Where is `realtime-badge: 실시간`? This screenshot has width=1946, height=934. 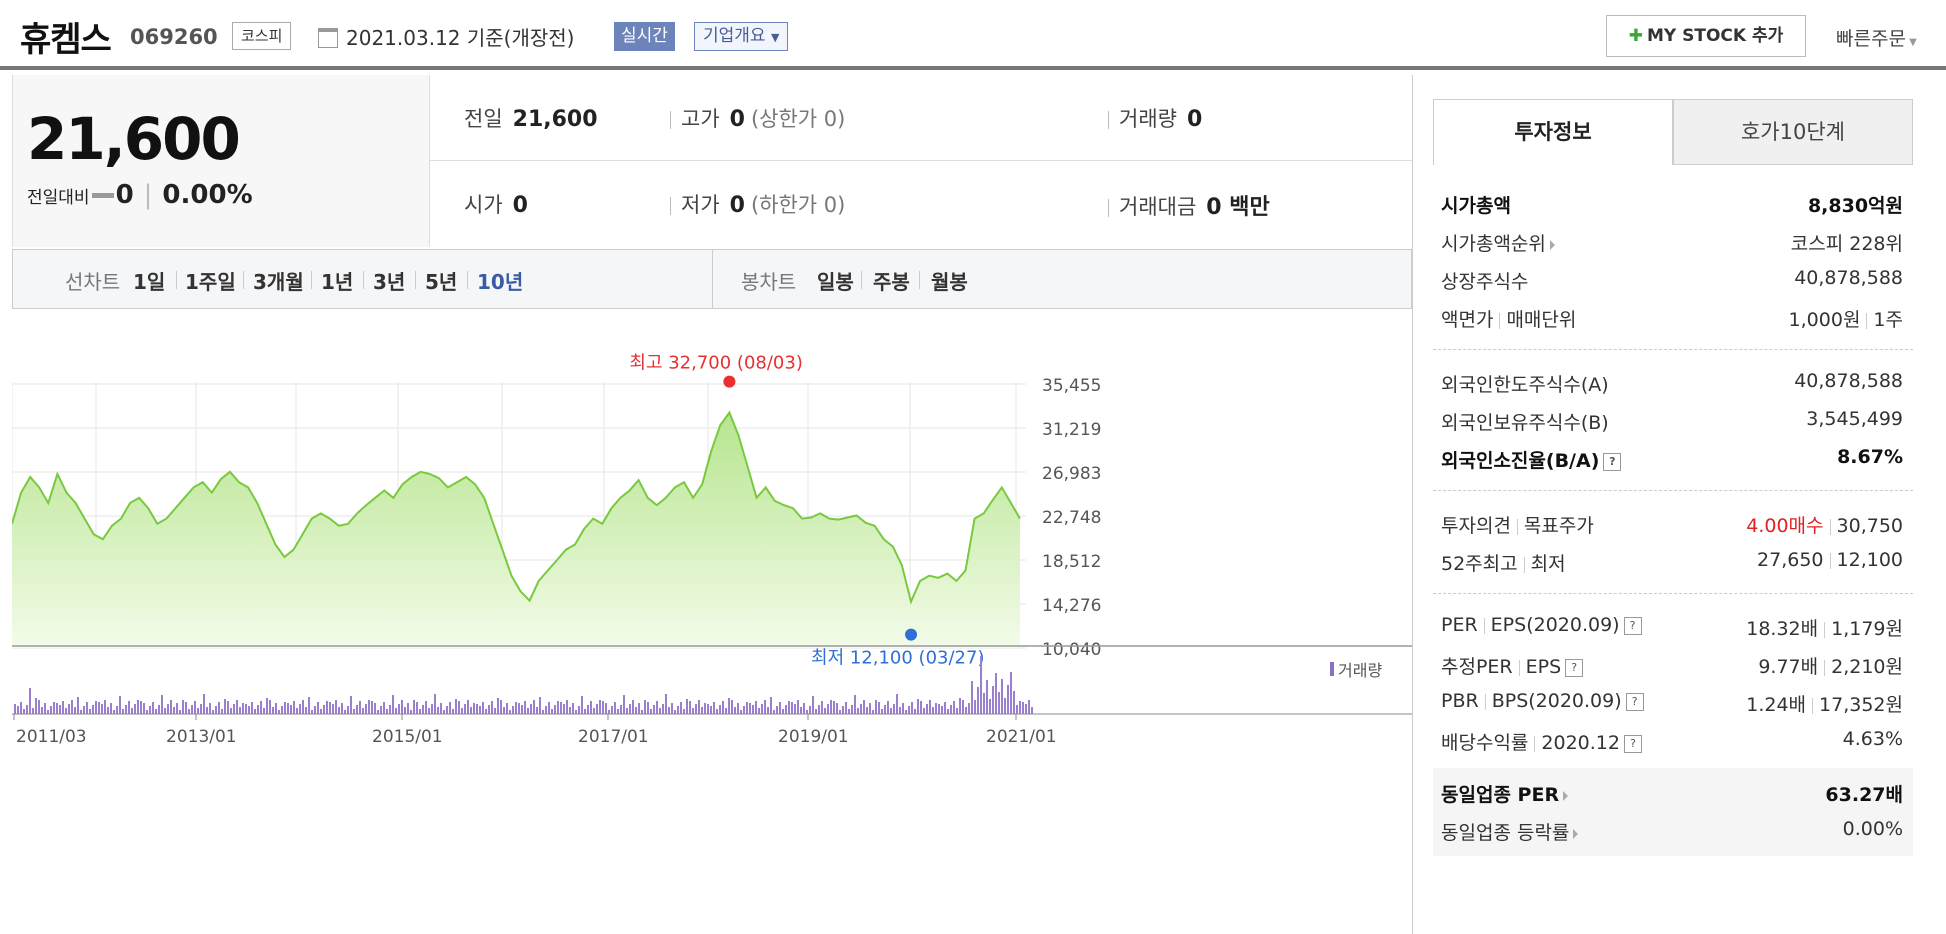
realtime-badge: 실시간 is located at coordinates (644, 36).